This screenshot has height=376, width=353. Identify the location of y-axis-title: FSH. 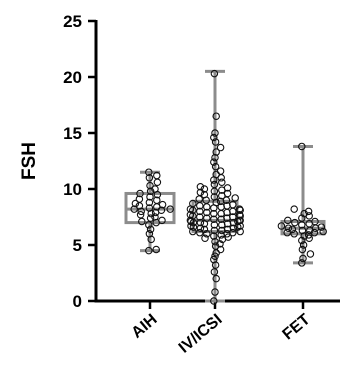
(29, 161).